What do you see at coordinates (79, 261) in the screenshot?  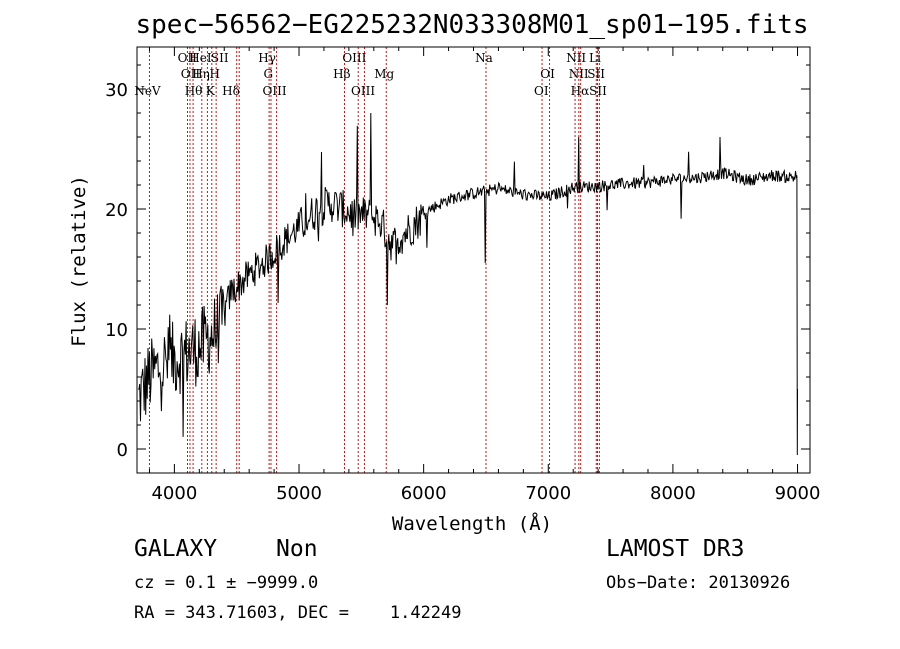 I see `y-axis-label: Flux (relative)` at bounding box center [79, 261].